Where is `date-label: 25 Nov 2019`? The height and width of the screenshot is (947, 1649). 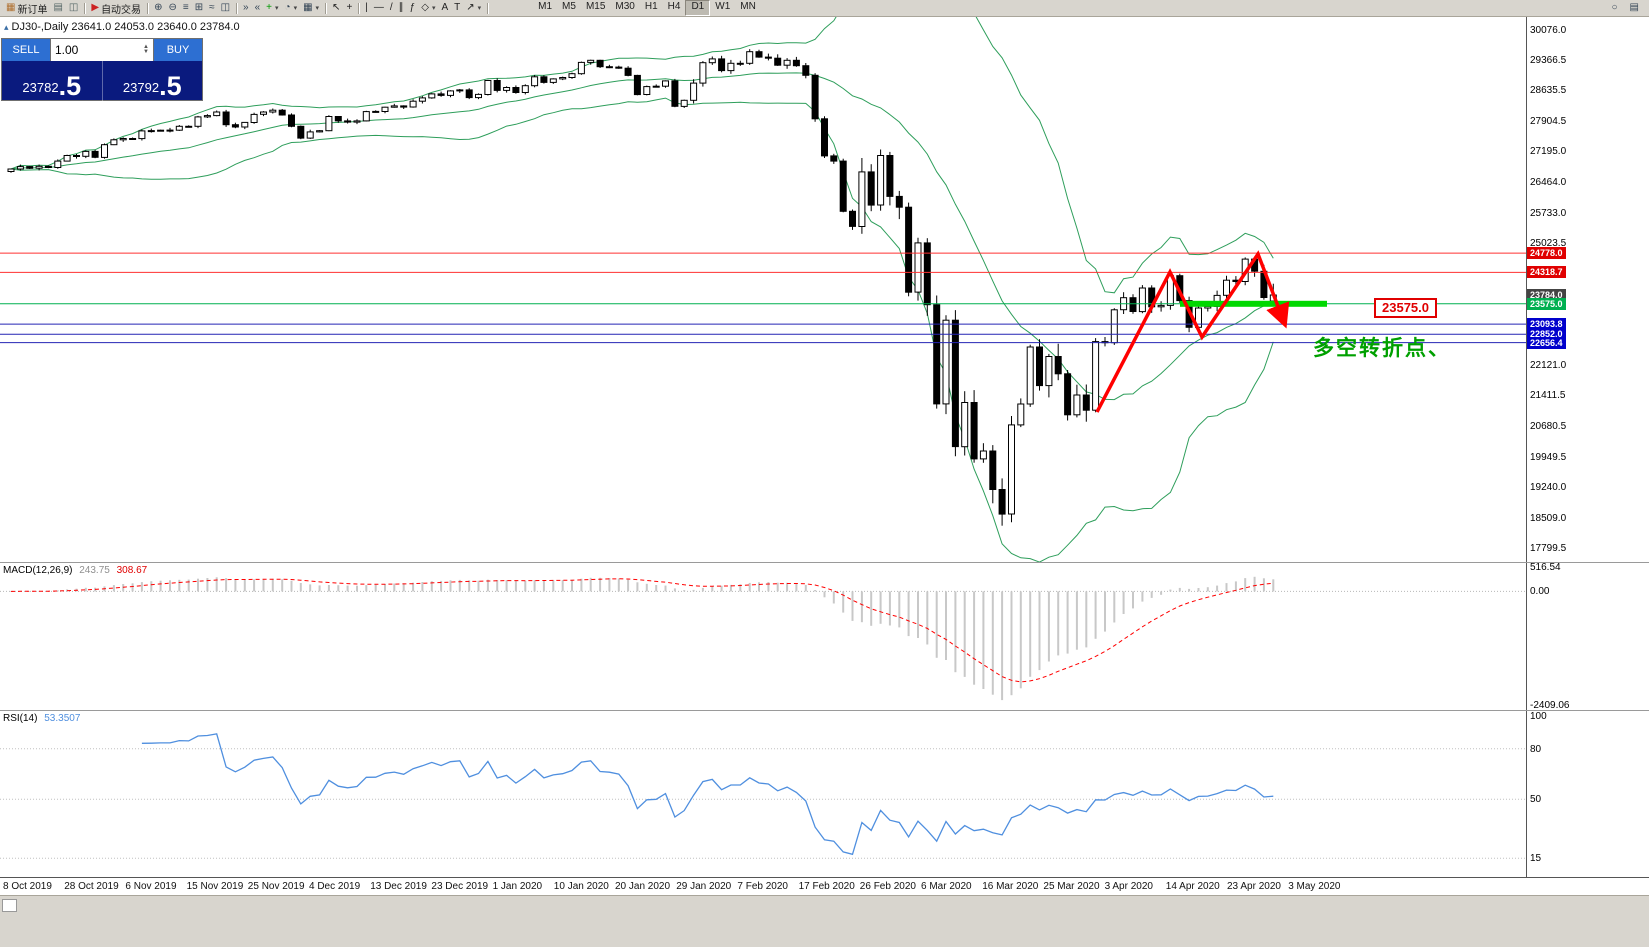
date-label: 25 Nov 2019 is located at coordinates (276, 886).